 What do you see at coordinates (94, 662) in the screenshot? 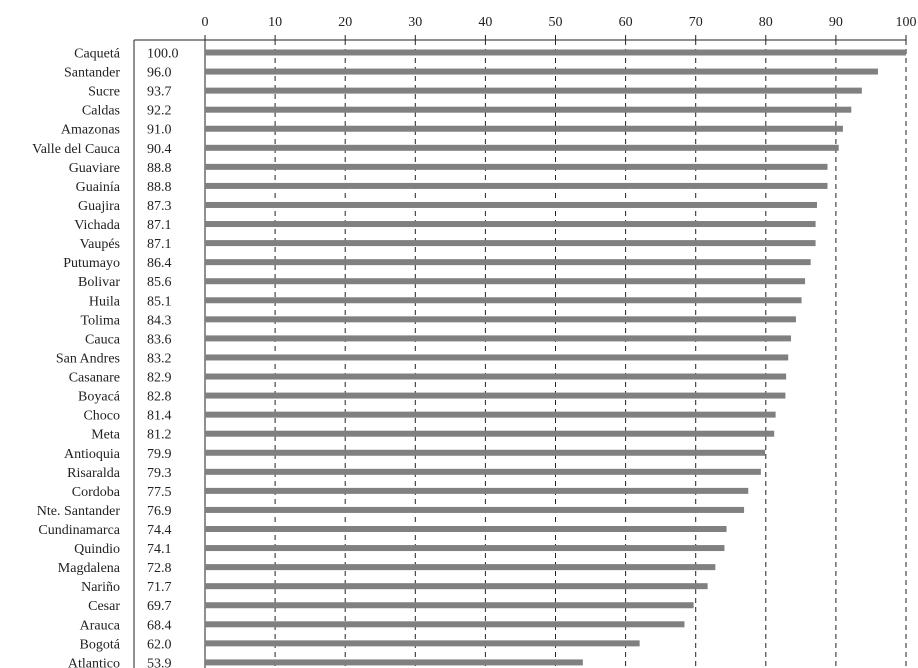
I see `category-label: Atlantico` at bounding box center [94, 662].